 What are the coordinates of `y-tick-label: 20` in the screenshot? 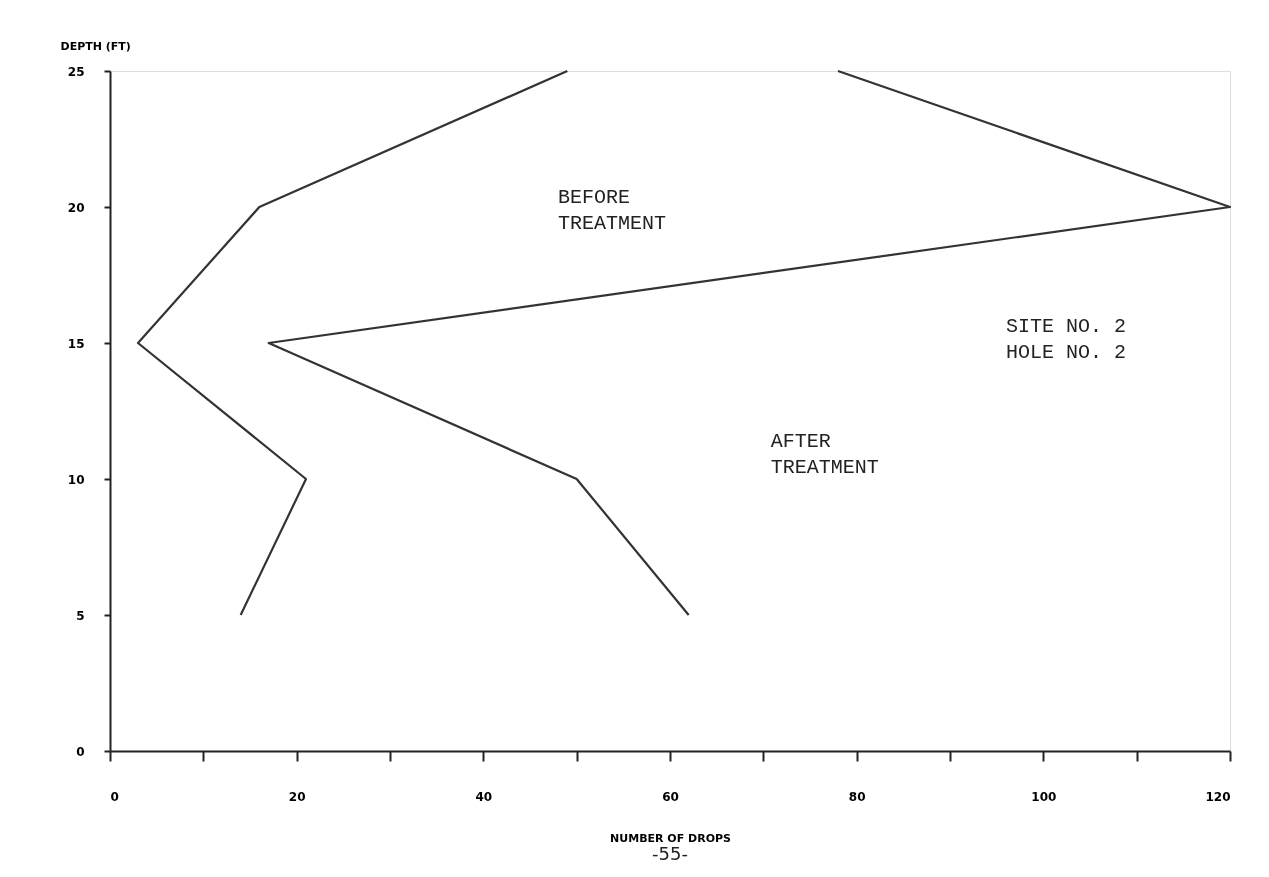 It's located at (76, 207).